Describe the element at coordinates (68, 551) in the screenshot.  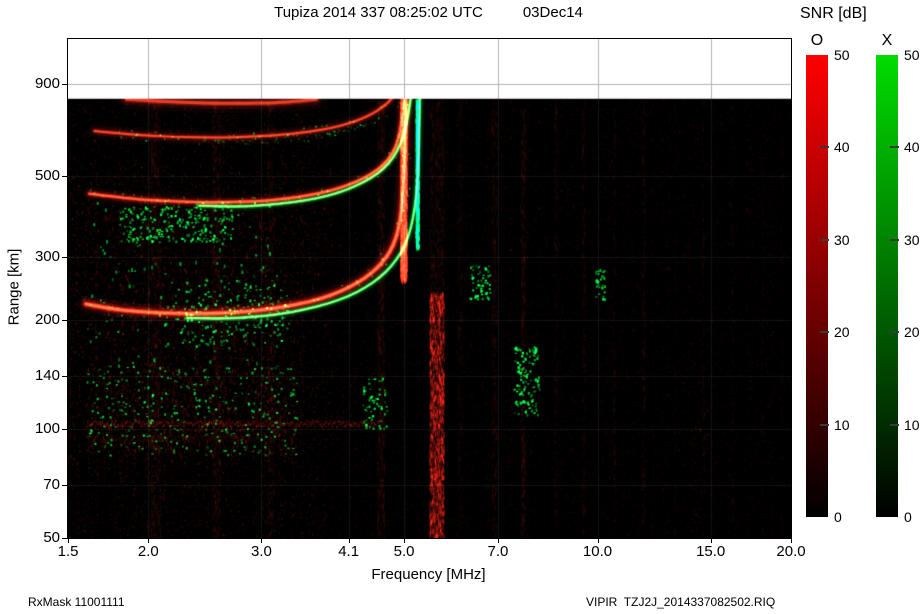
I see `x-tick-label: 1.5` at that location.